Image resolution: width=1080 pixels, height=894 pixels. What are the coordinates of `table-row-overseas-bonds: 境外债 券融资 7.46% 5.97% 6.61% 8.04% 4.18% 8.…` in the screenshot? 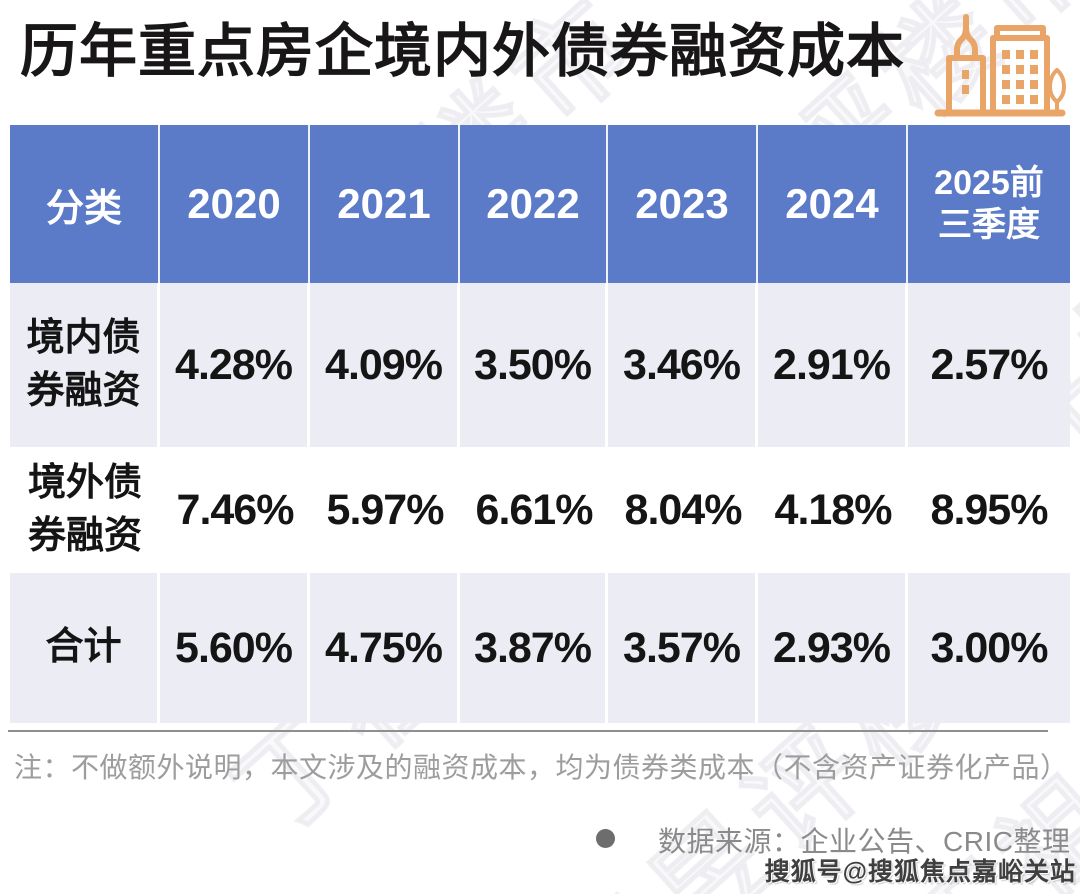 It's located at (540, 510).